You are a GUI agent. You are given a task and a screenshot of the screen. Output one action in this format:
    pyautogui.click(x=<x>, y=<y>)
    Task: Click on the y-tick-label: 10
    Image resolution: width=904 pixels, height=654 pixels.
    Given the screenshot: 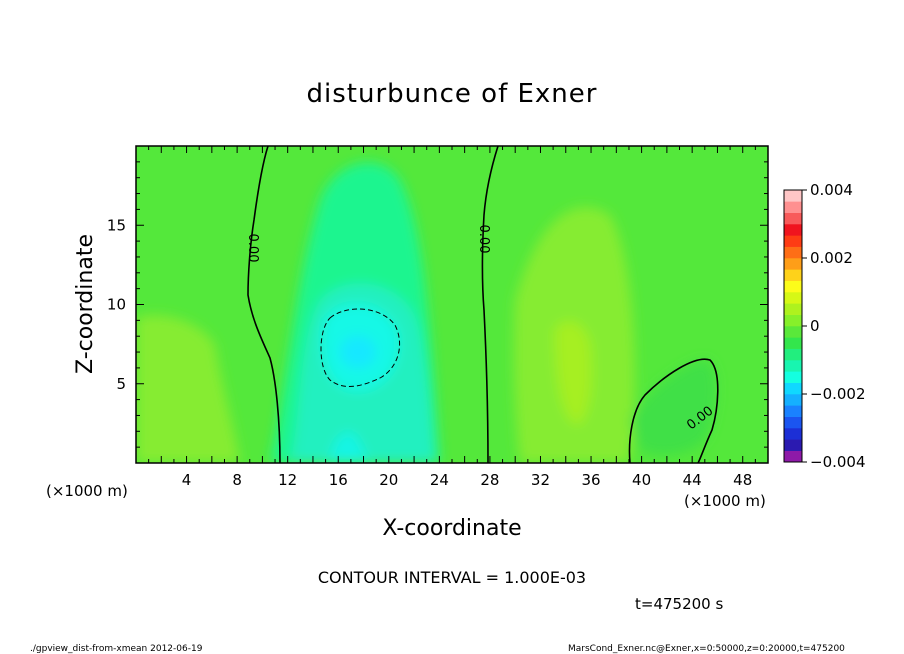 What is the action you would take?
    pyautogui.click(x=116, y=305)
    